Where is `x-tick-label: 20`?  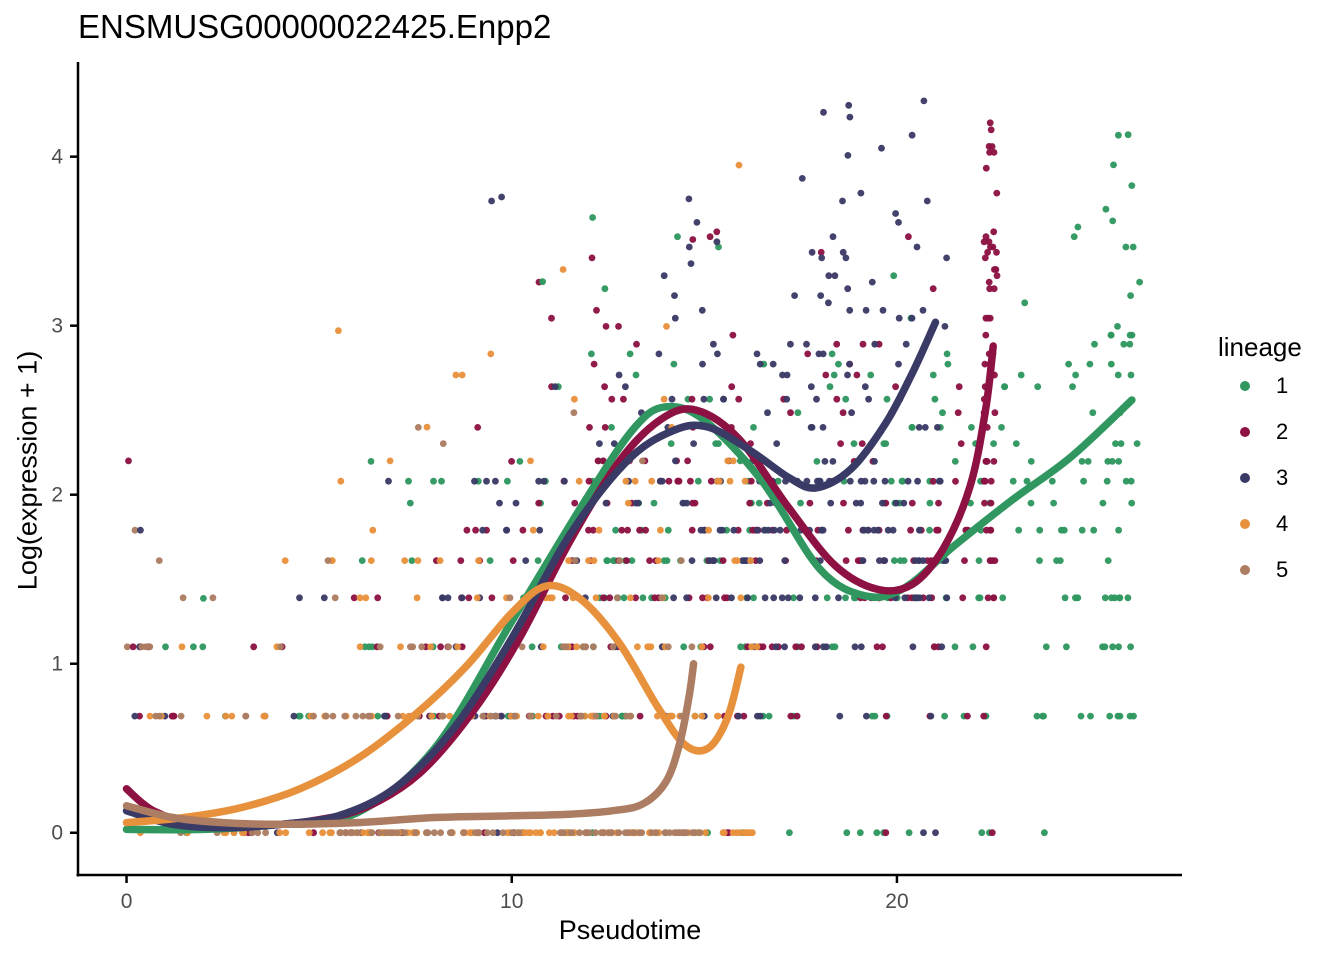 x-tick-label: 20 is located at coordinates (896, 901).